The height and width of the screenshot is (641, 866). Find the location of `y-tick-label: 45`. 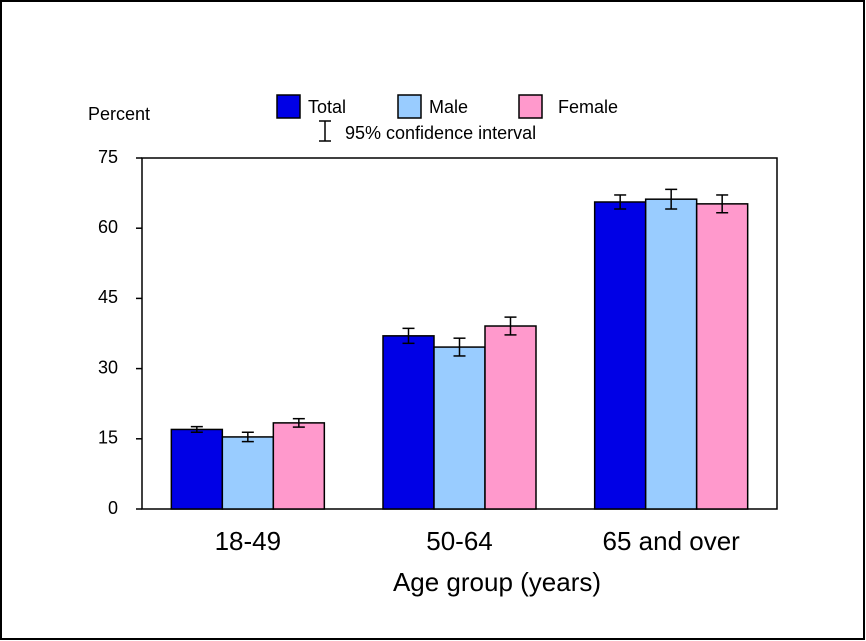

y-tick-label: 45 is located at coordinates (108, 297).